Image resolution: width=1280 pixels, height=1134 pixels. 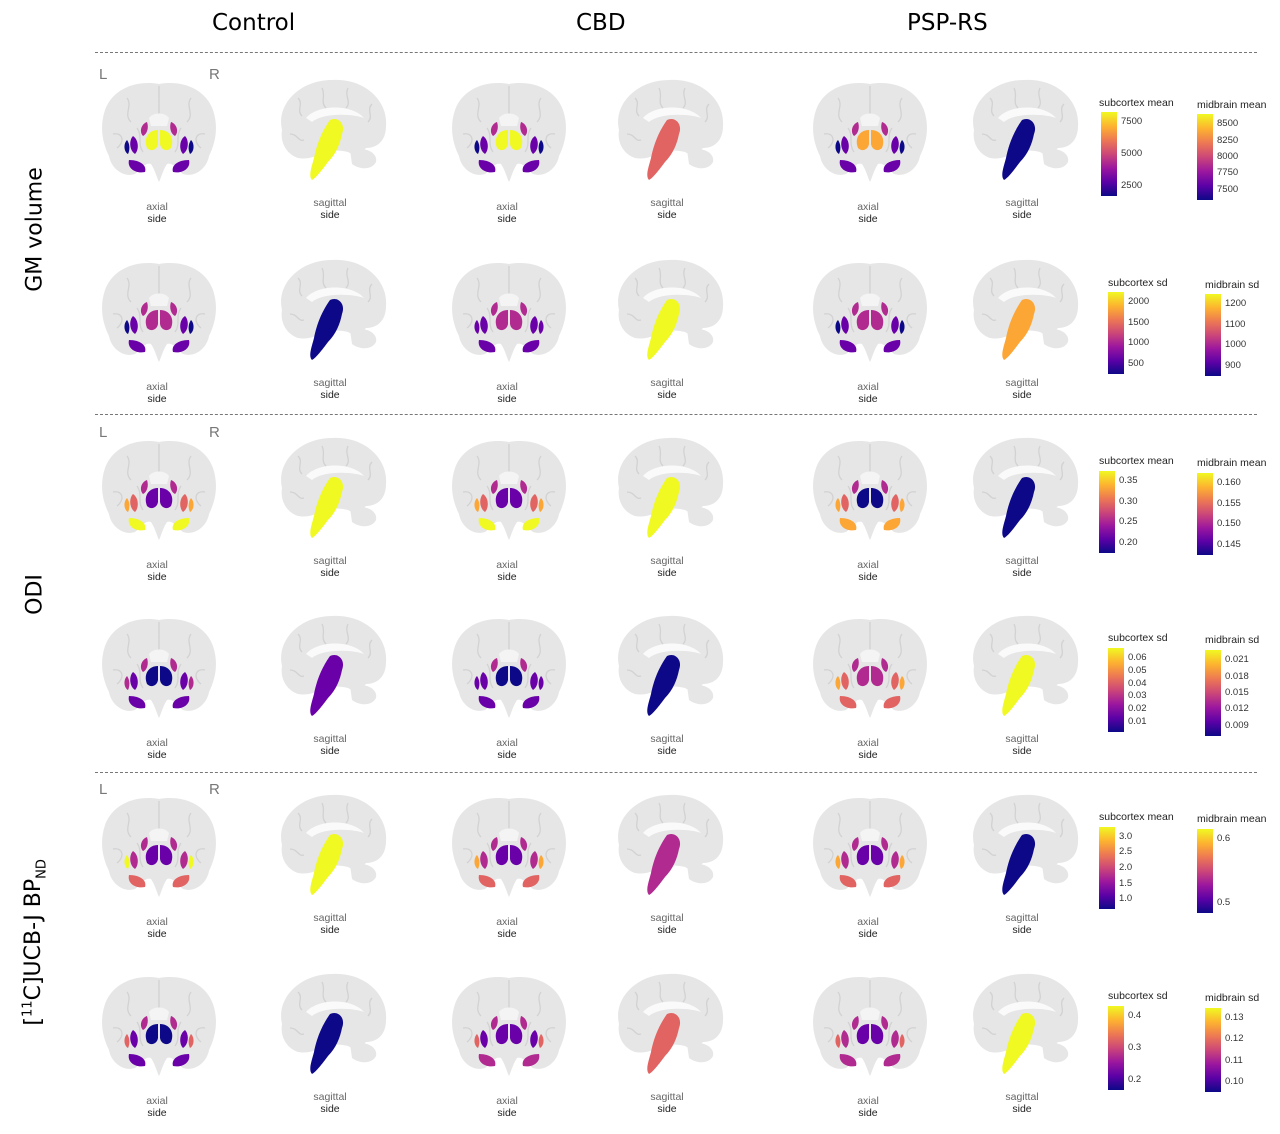 I want to click on colorbar-title: subcortex sd, so click(x=1138, y=283).